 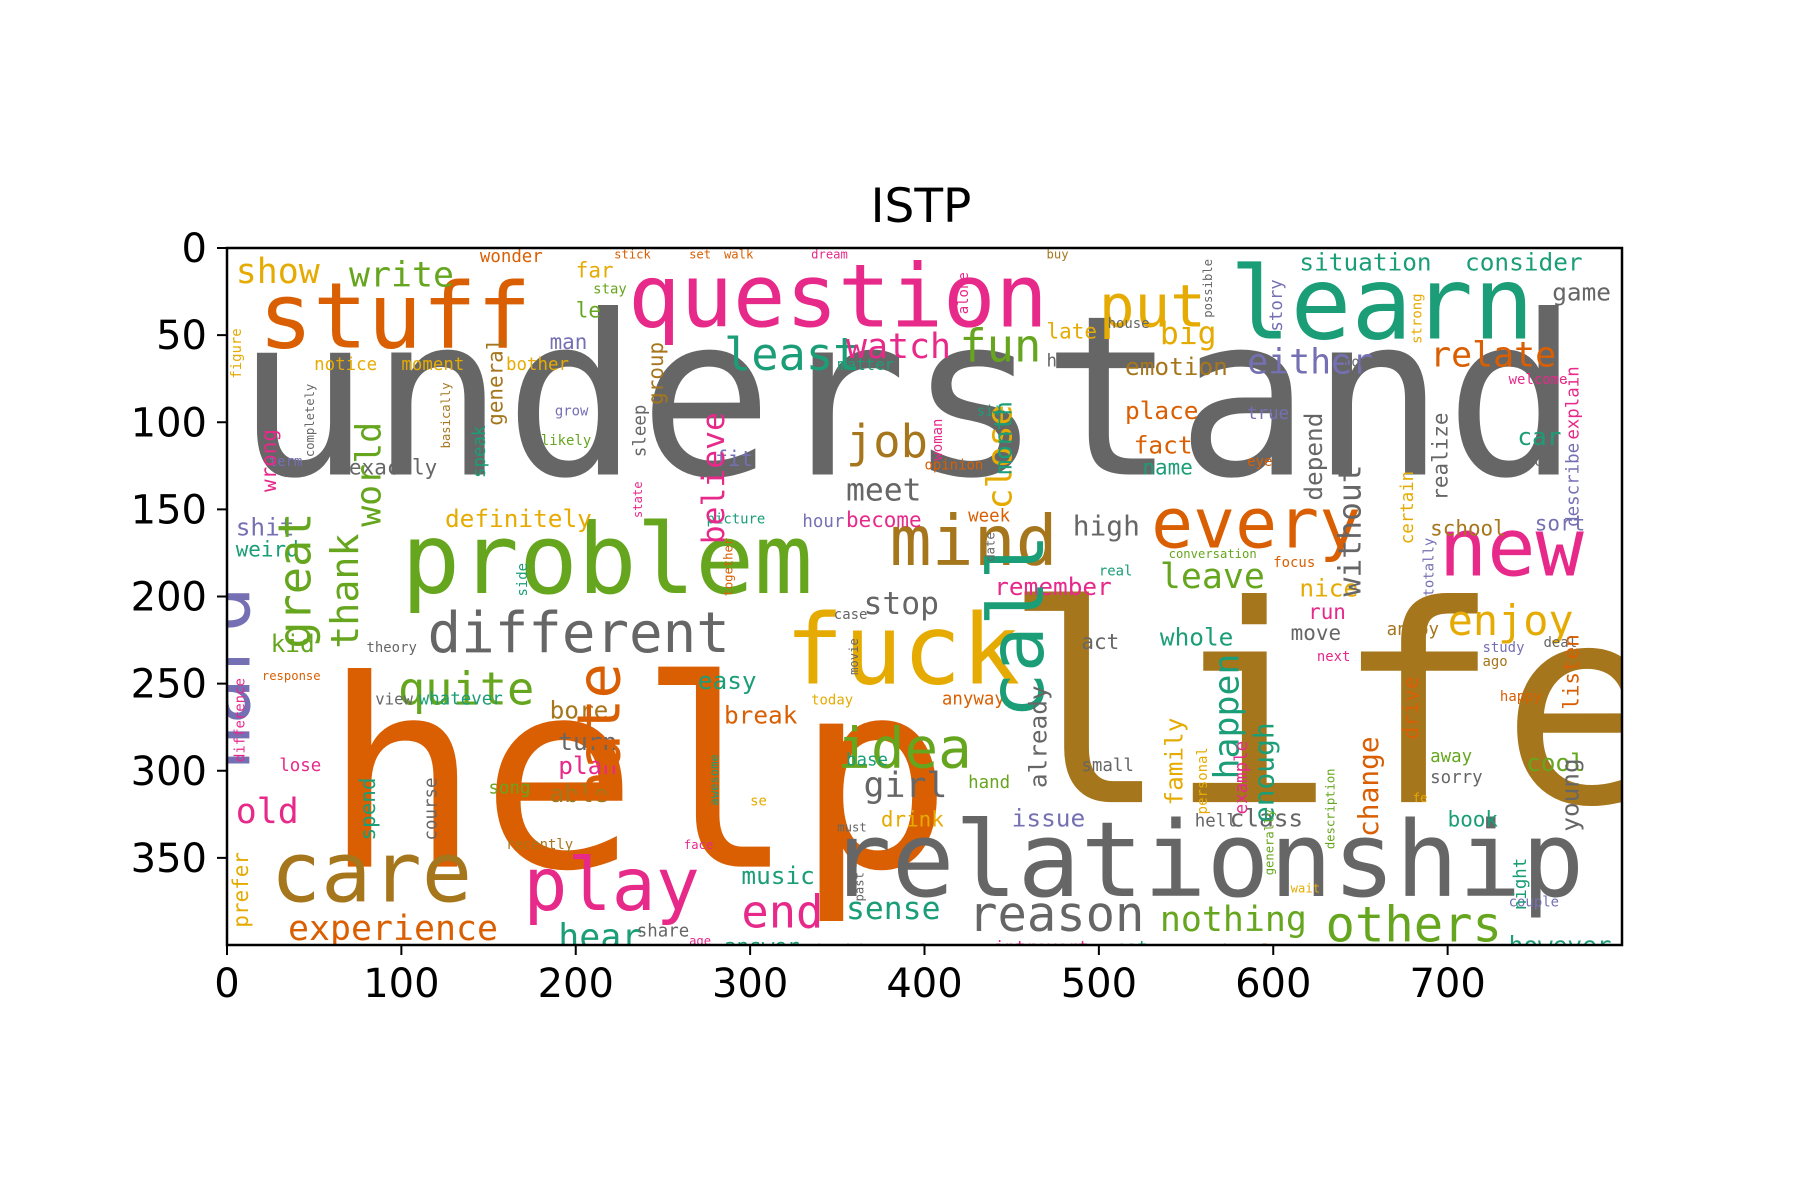 What do you see at coordinates (518, 518) in the screenshot?
I see `word-definitely: definitely` at bounding box center [518, 518].